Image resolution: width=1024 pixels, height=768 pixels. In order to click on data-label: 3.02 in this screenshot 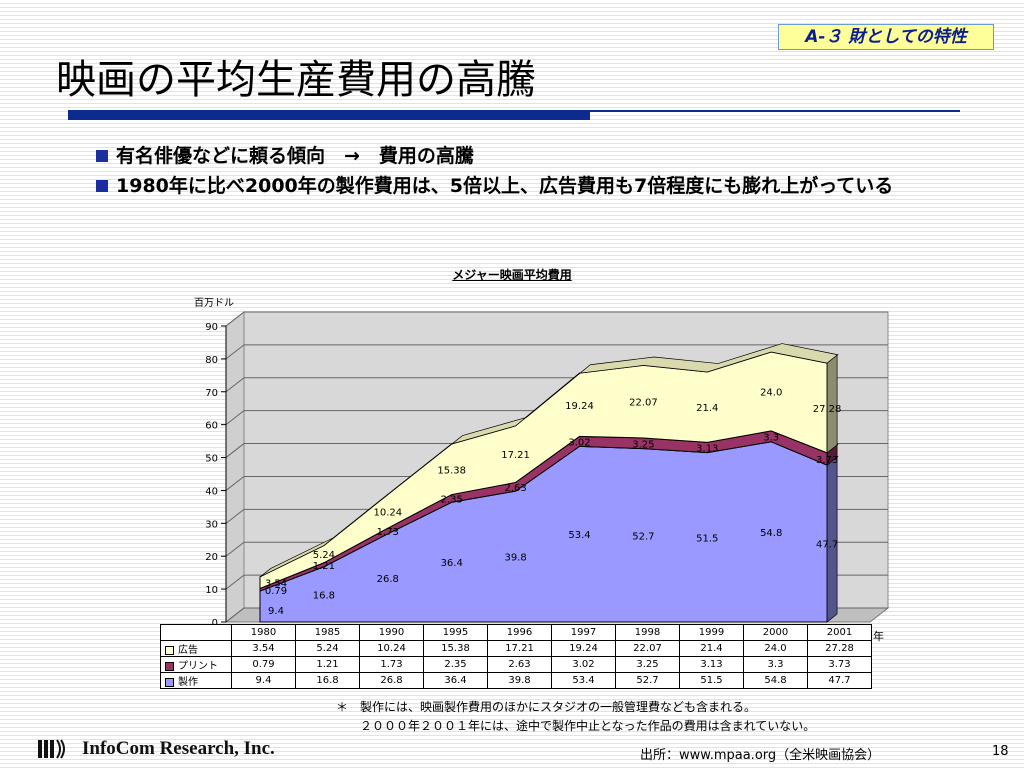, I will do `click(579, 442)`.